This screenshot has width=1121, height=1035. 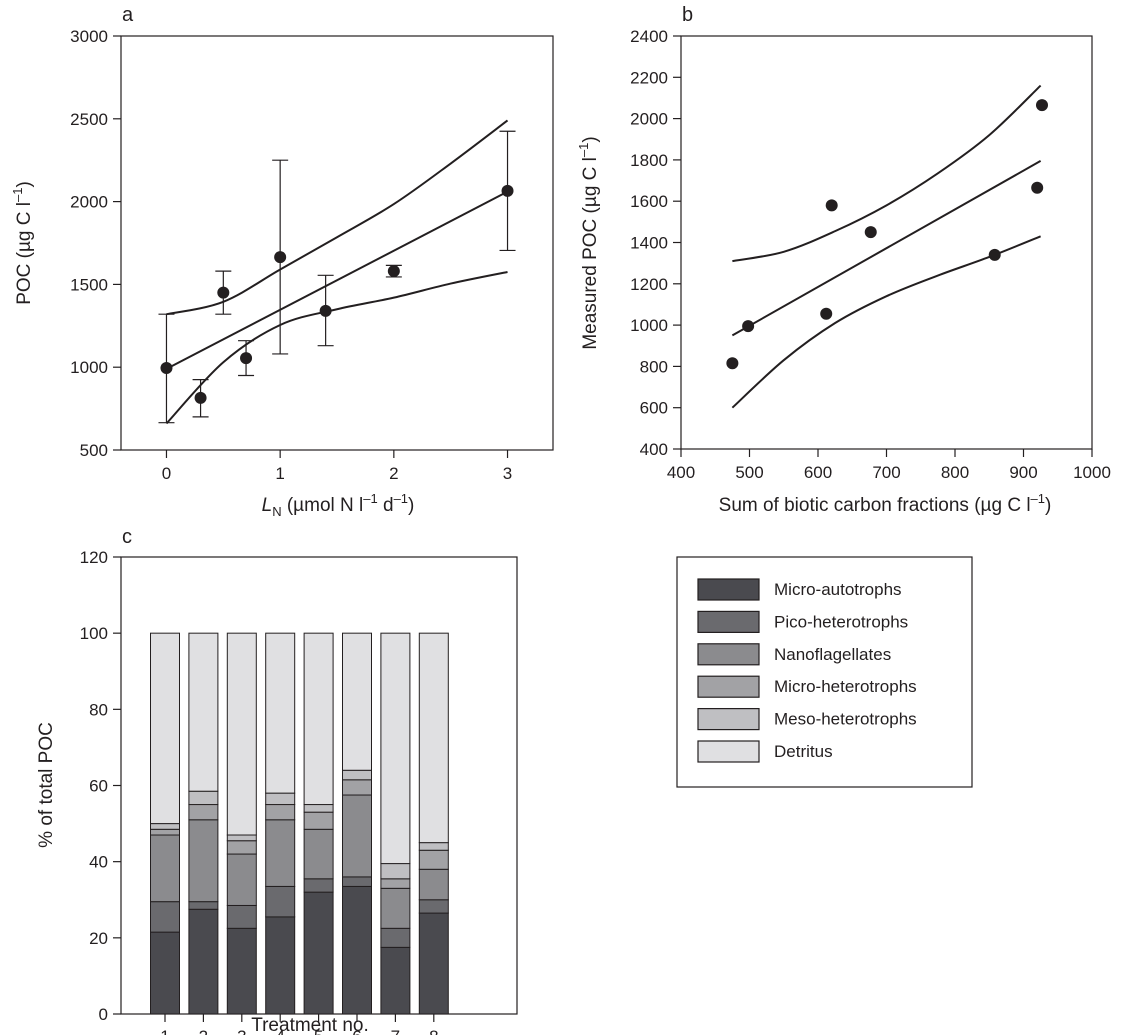 I want to click on panel-c-ytick-label: 0, so click(x=103, y=1014).